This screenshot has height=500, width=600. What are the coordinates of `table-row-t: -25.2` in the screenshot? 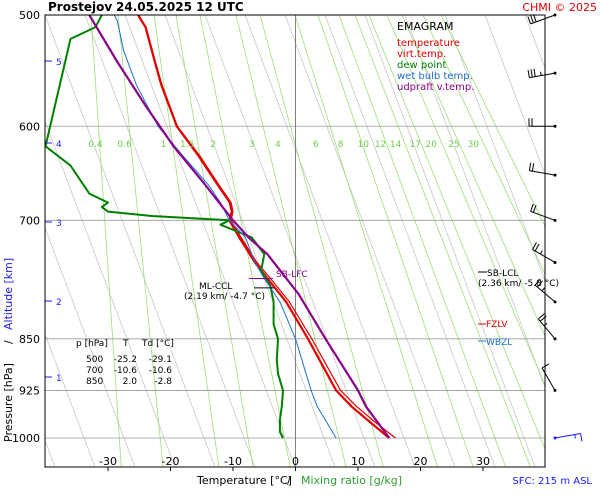 It's located at (125, 360).